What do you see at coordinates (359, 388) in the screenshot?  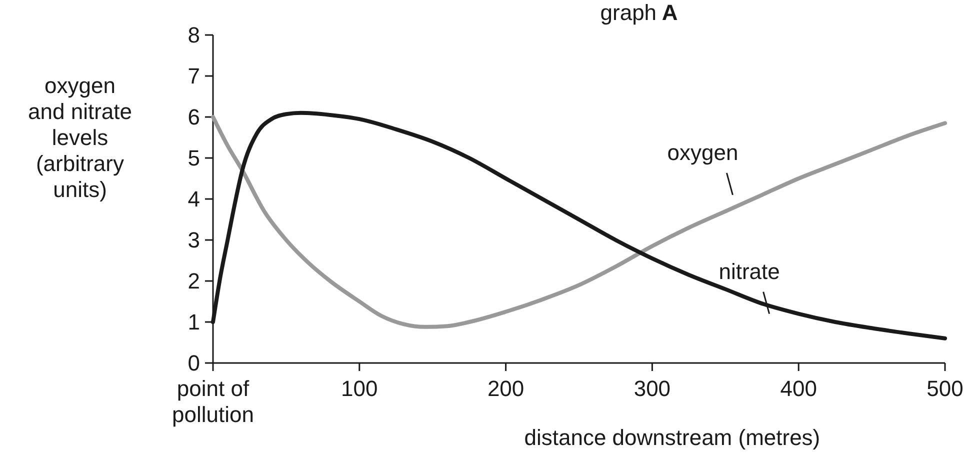 I see `x-tick-label: 100` at bounding box center [359, 388].